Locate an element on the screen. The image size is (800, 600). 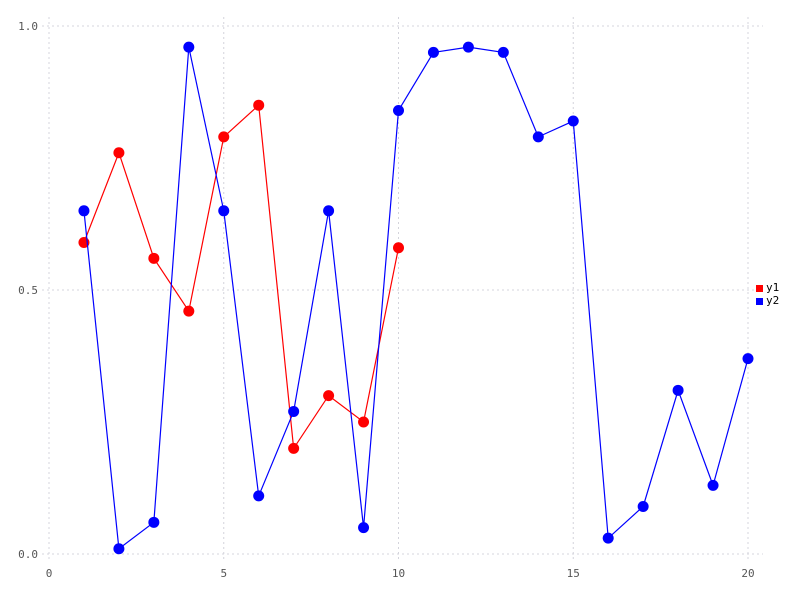
x-axis-tick-label: 0 is located at coordinates (49, 573).